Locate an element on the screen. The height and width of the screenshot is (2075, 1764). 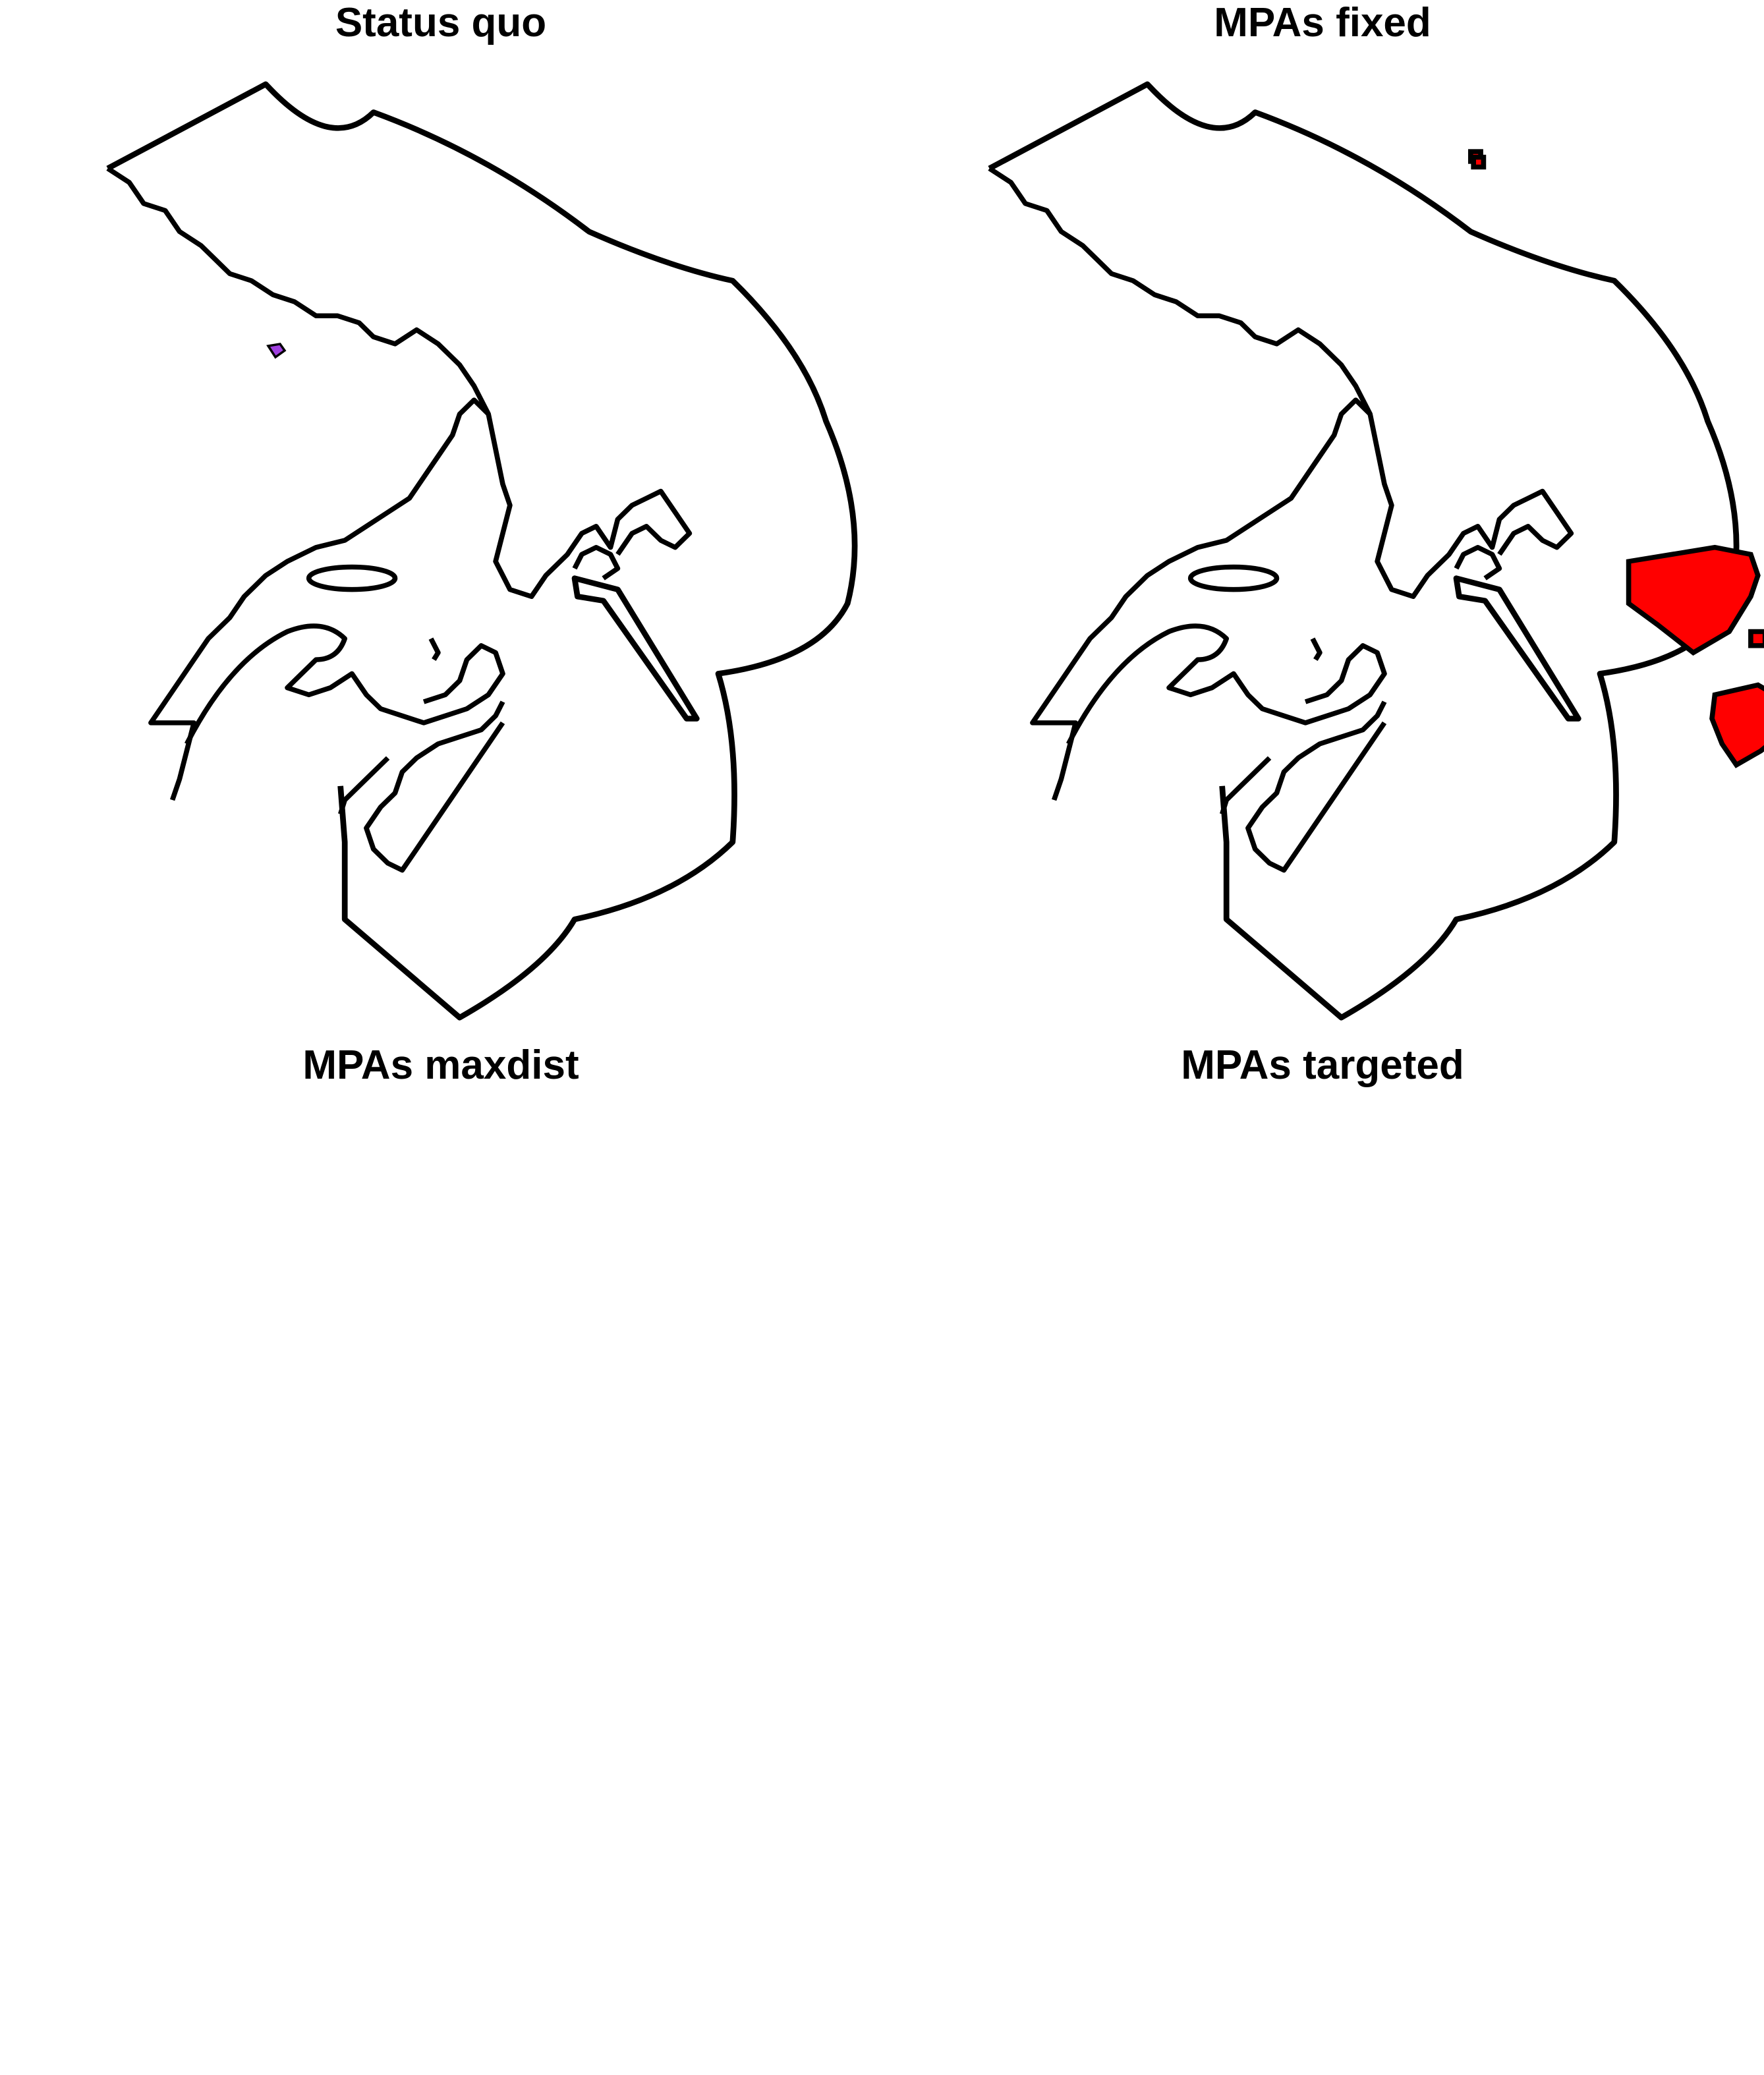
panel-title: MPAs targeted is located at coordinates (1322, 1065).